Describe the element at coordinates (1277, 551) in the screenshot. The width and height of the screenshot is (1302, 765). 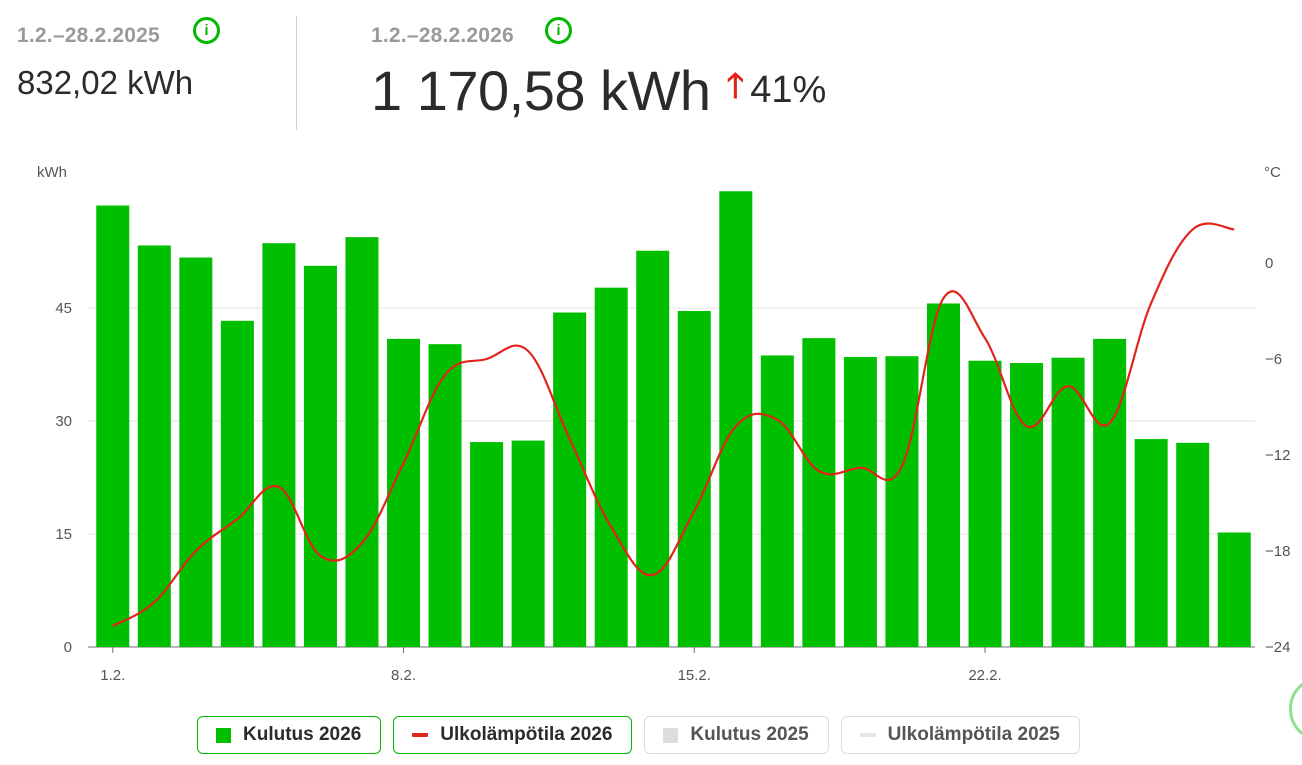
I see `y-tick-right: −18` at that location.